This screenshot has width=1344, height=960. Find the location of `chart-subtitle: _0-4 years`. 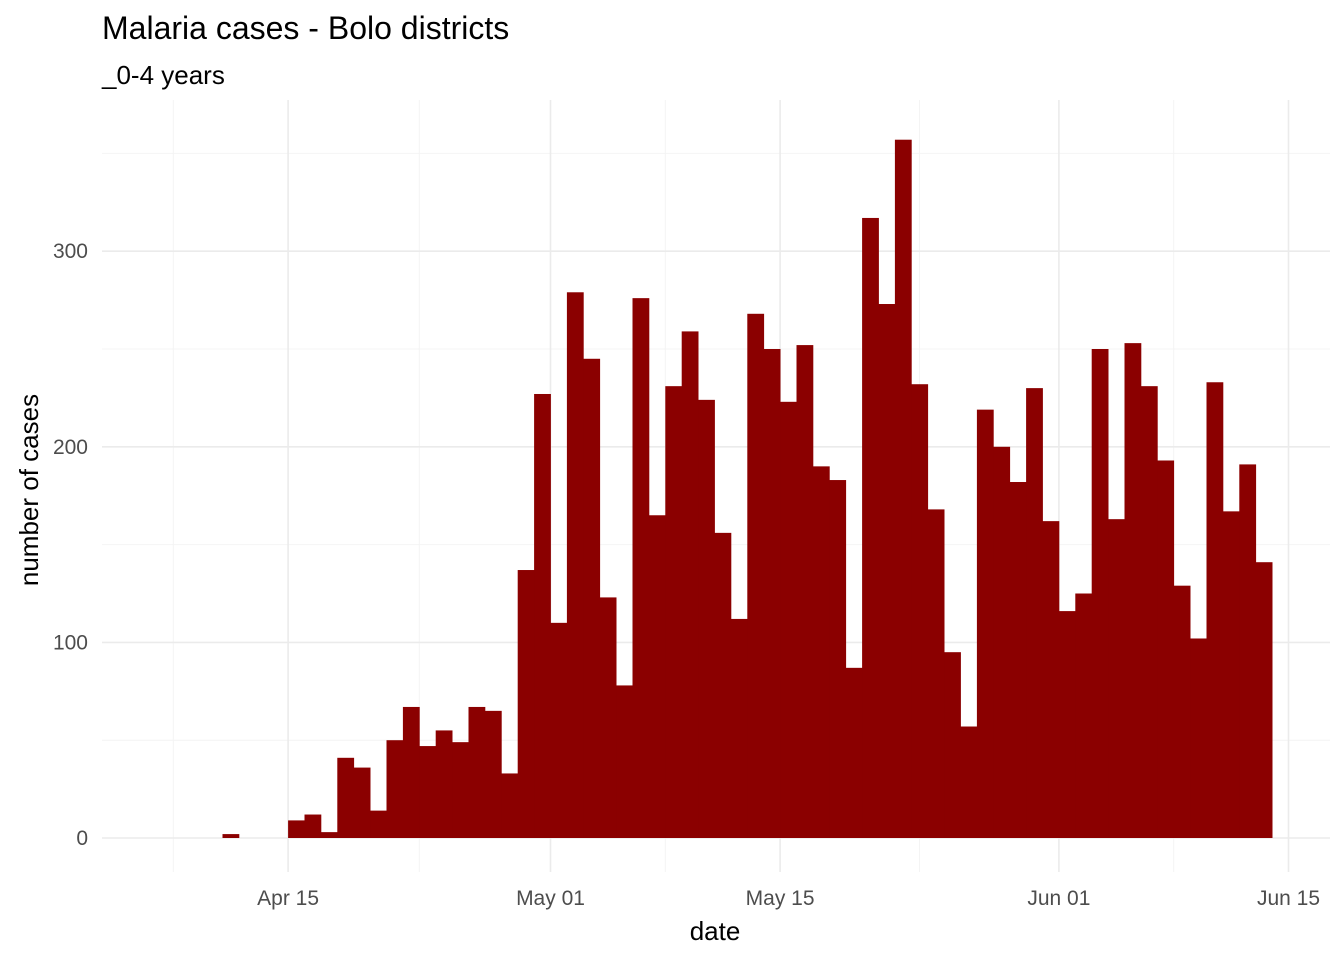

chart-subtitle: _0-4 years is located at coordinates (163, 75).